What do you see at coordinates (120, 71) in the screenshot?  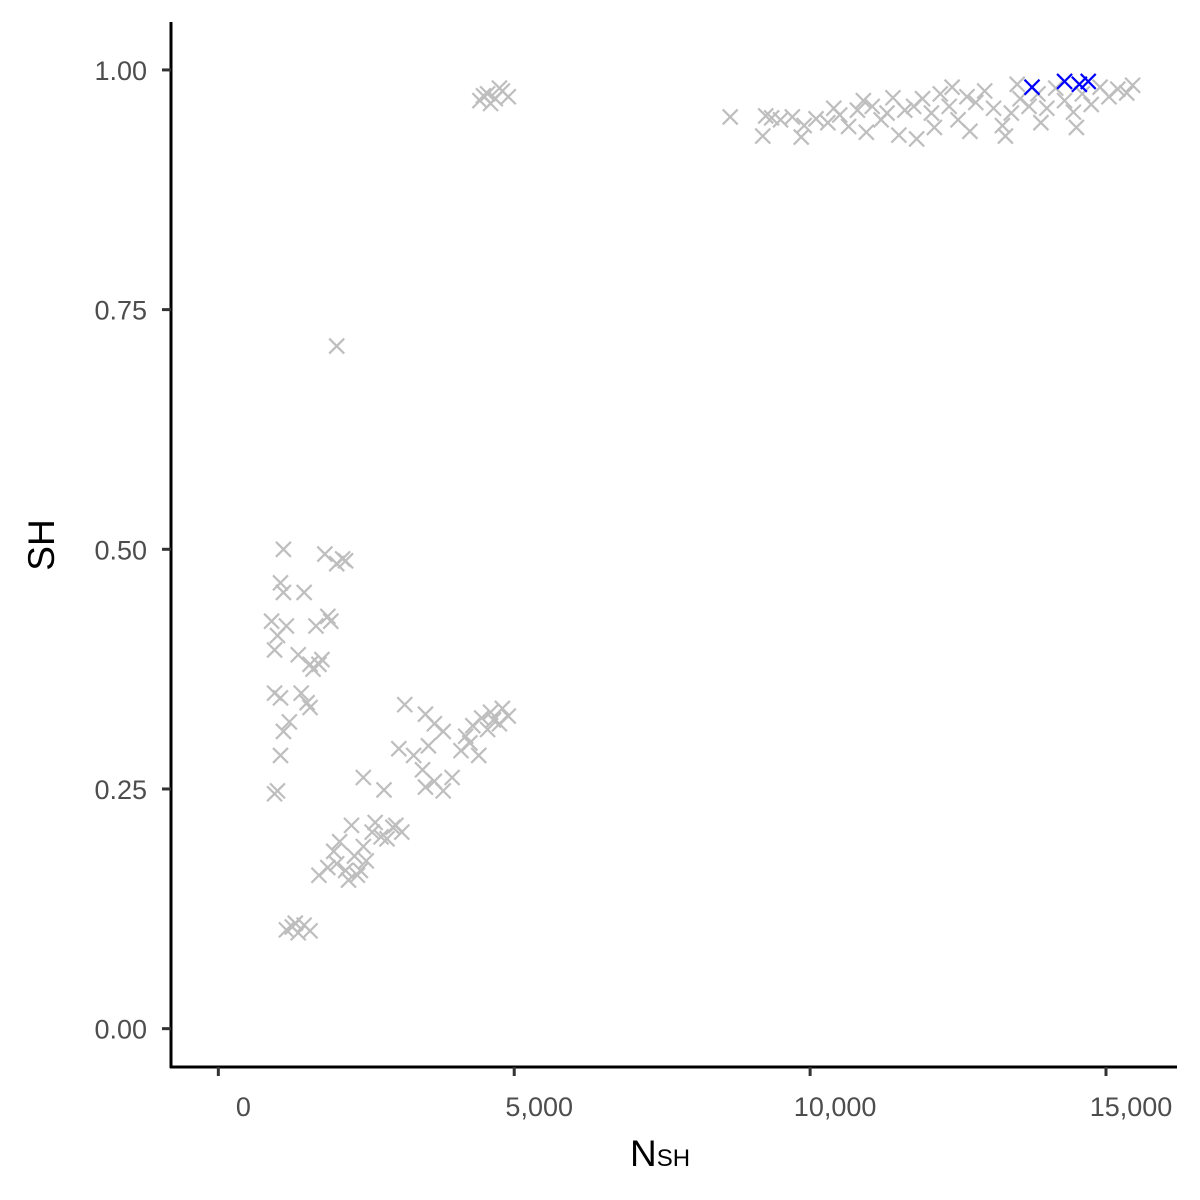 I see `y-tick-label: 1.00` at bounding box center [120, 71].